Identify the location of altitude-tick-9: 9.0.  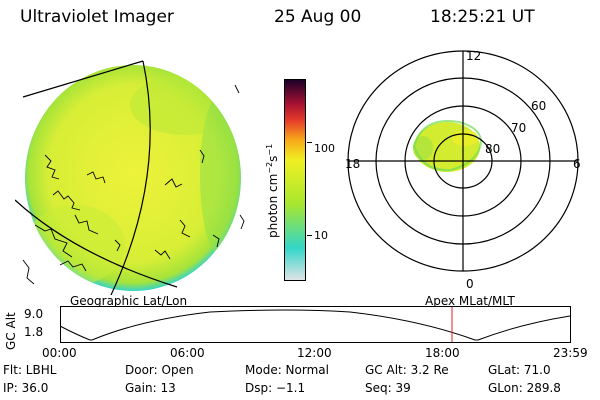
(34, 314).